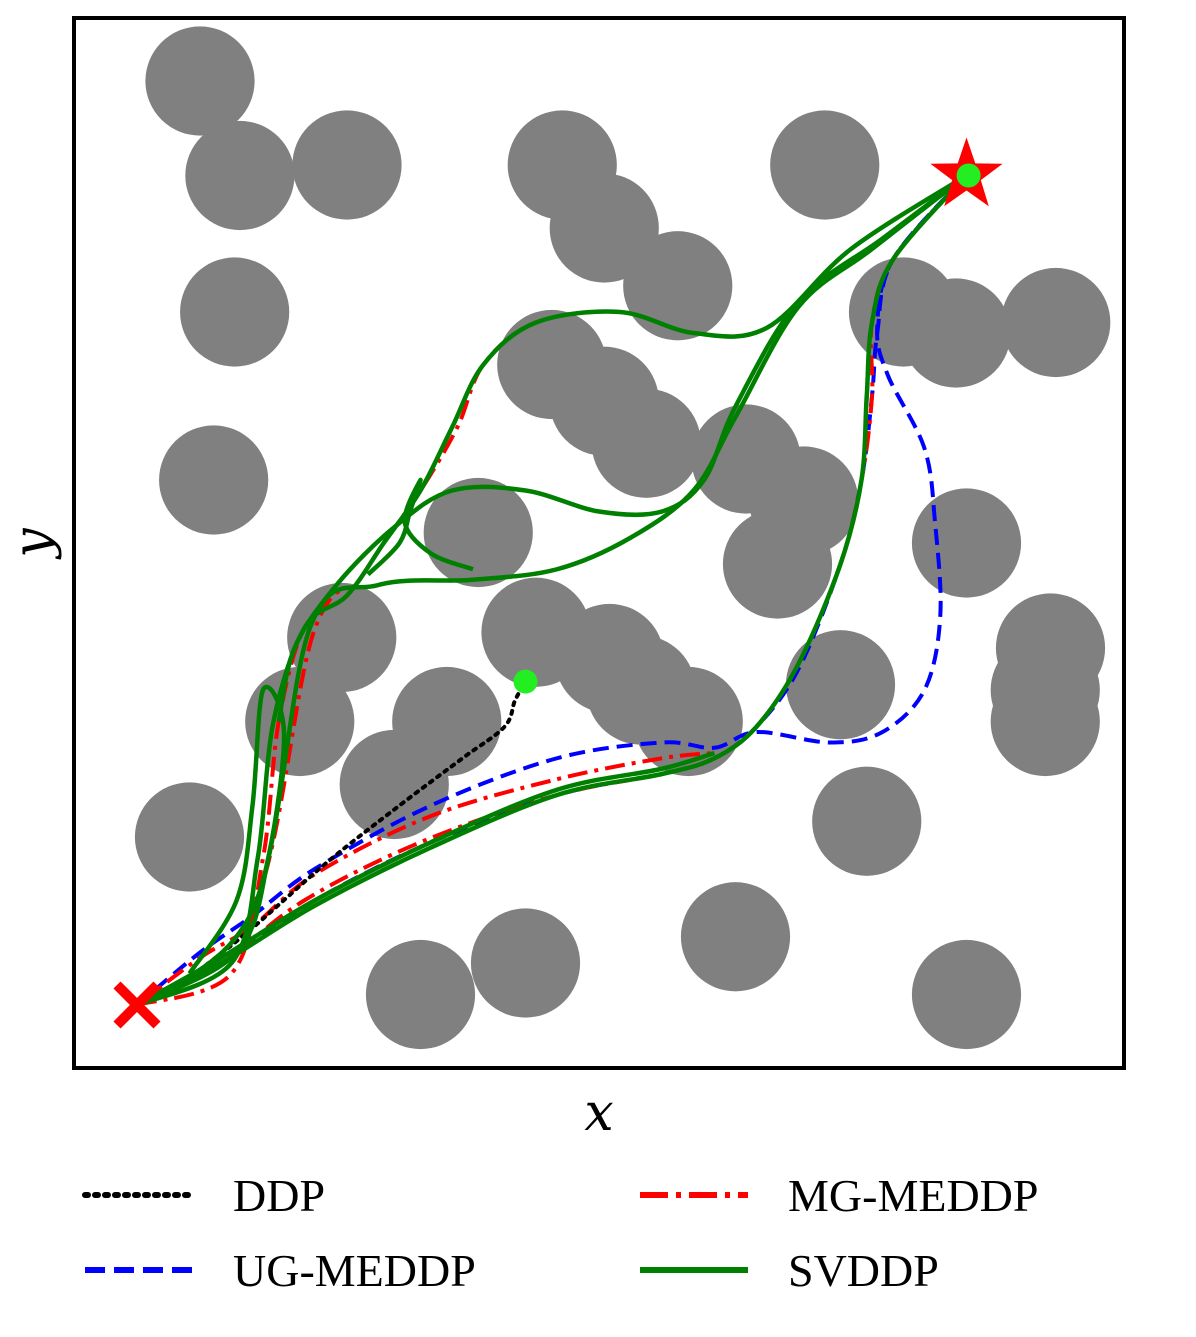 The height and width of the screenshot is (1337, 1196). I want to click on legend-label-ddp: DDP, so click(279, 1195).